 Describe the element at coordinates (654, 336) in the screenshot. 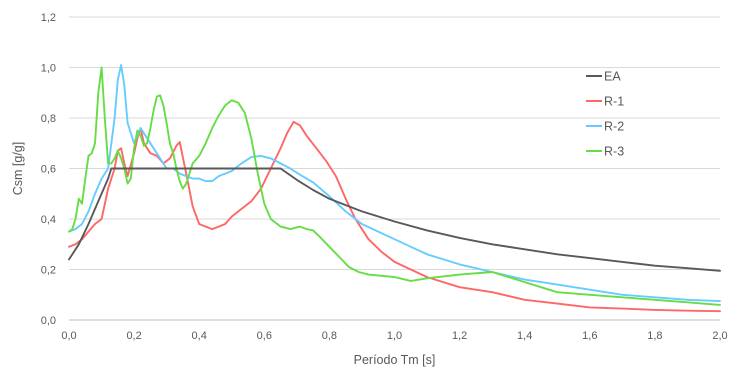

I see `x-tick-label: 1,8` at that location.